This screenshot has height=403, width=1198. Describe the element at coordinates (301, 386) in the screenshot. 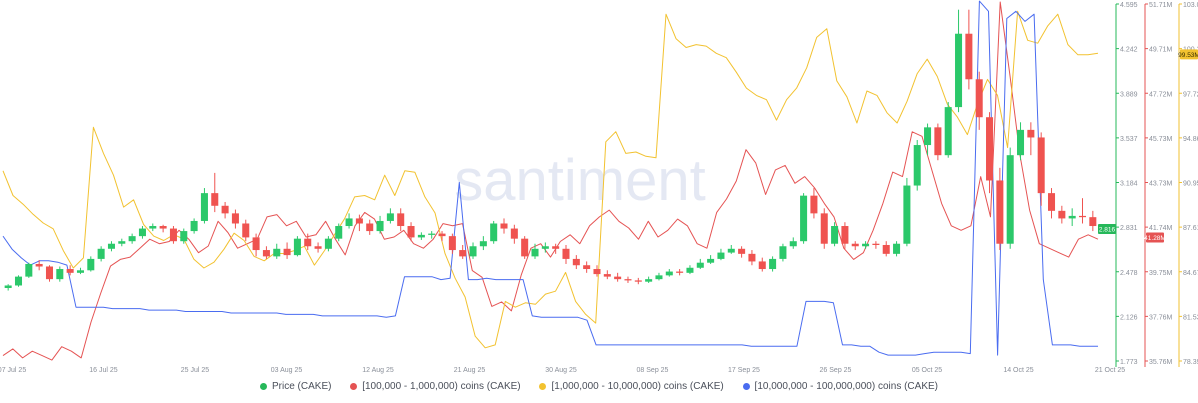

I see `legend-label-price: Price (CAKE)` at that location.